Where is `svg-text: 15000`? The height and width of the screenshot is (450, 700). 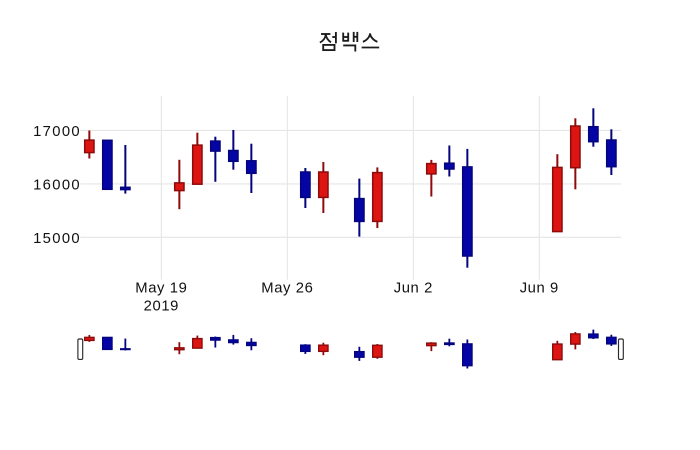 svg-text: 15000 is located at coordinates (57, 239).